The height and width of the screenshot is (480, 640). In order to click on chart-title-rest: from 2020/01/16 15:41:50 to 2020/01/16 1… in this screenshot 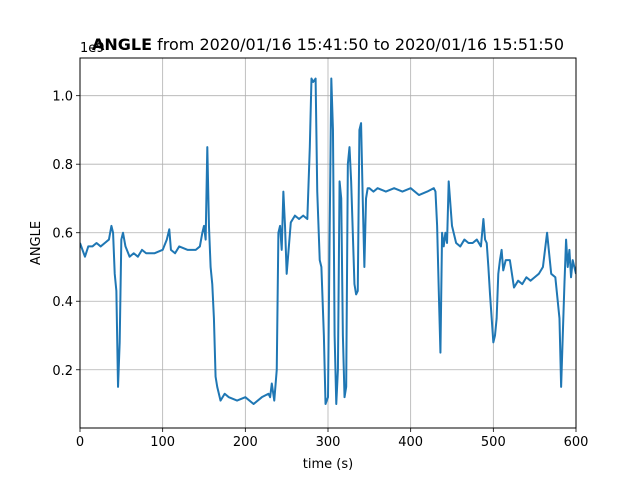, I will do `click(358, 44)`.